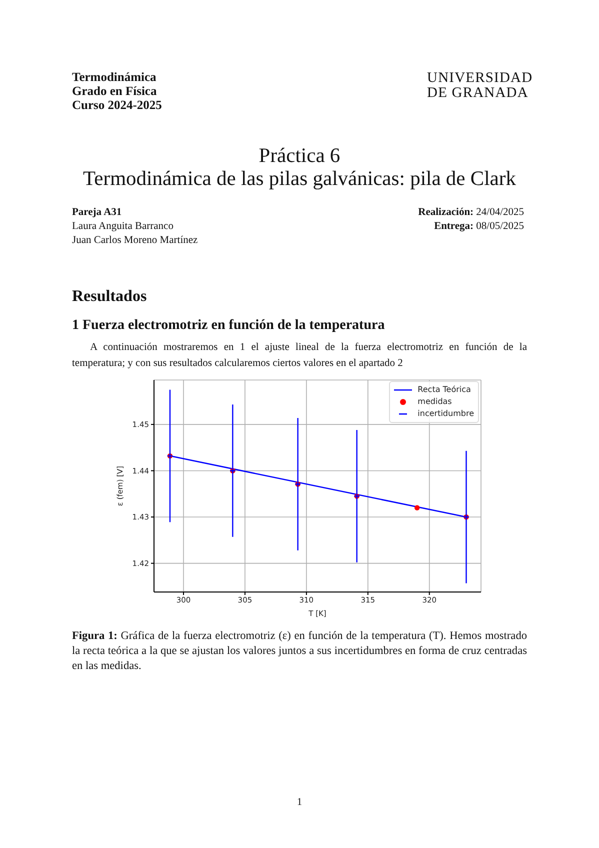 This screenshot has height=848, width=599. What do you see at coordinates (228, 325) in the screenshot?
I see `text: 1 Fuerza electromotriz en función de la temperatura` at bounding box center [228, 325].